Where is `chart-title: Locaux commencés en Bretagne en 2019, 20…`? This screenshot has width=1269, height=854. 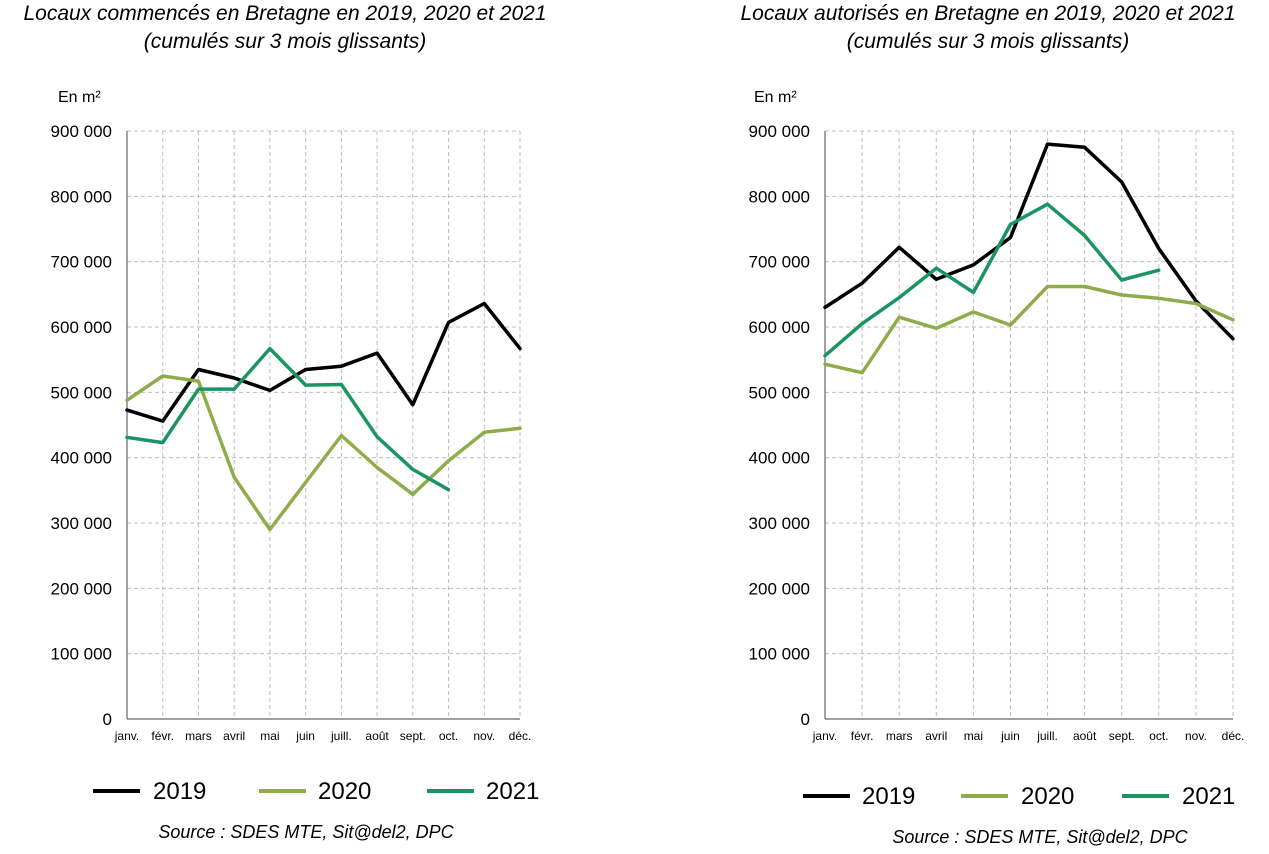
chart-title: Locaux commencés en Bretagne en 2019, 20… is located at coordinates (284, 13).